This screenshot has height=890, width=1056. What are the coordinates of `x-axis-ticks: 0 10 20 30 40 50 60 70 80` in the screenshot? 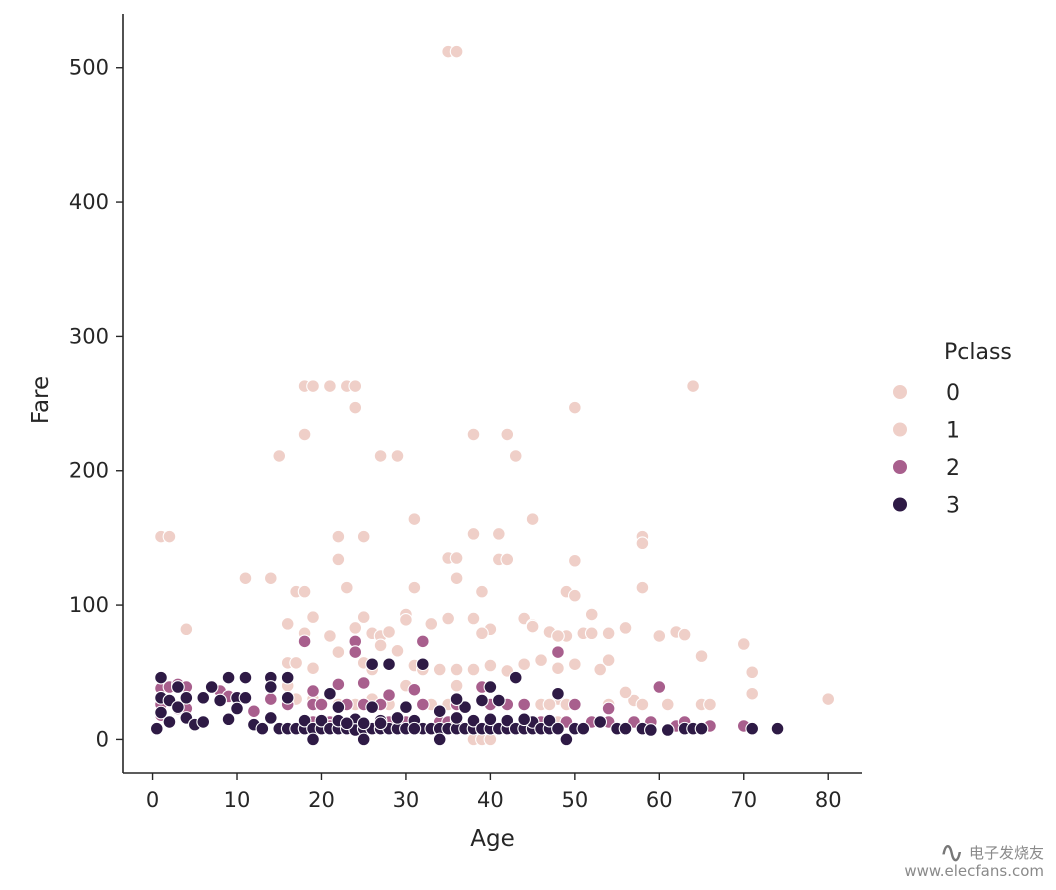 It's located at (494, 792).